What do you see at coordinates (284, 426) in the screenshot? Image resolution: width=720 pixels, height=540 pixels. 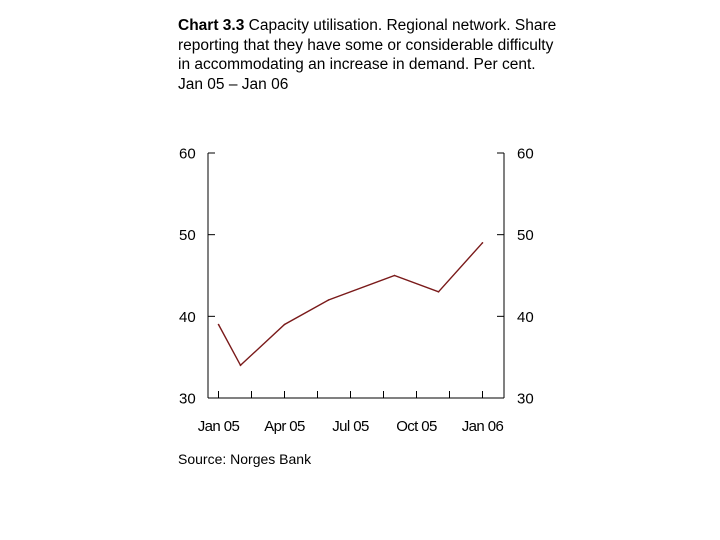 I see `x-tick-label: Apr 05` at bounding box center [284, 426].